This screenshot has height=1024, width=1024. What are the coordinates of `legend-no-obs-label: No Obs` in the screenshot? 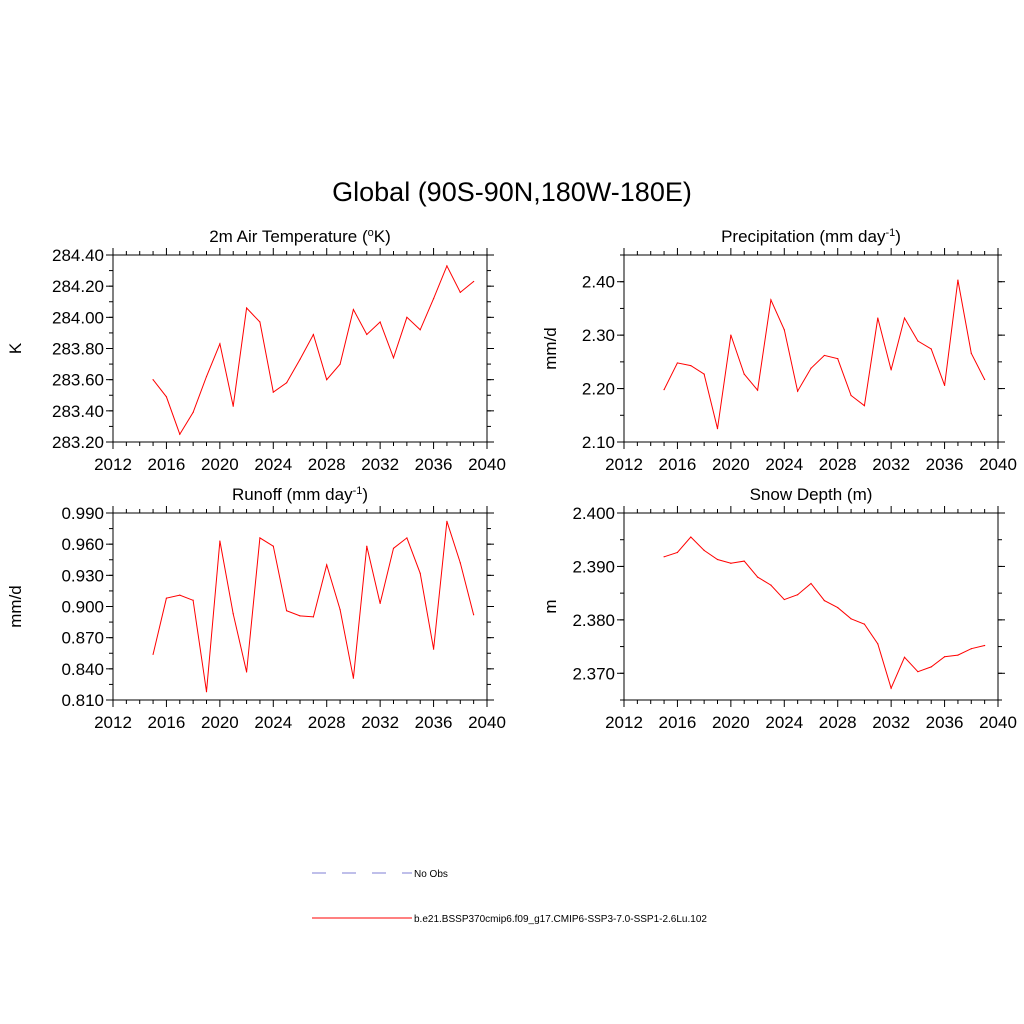 It's located at (431, 874).